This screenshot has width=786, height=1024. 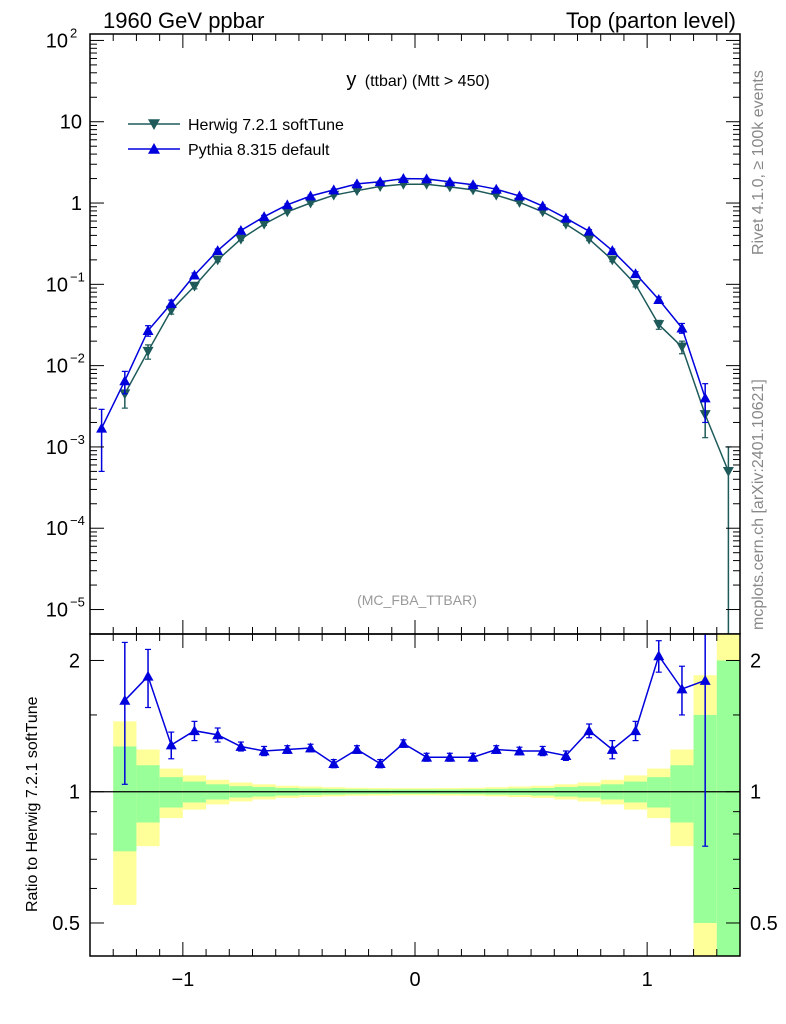 What do you see at coordinates (77, 520) in the screenshot?
I see `main-y-tick-exponent: −4` at bounding box center [77, 520].